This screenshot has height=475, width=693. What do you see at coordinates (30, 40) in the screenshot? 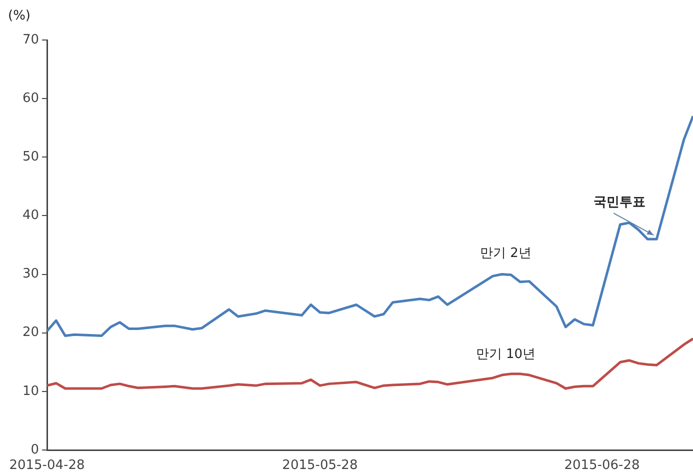
I see `y-tick-label: 70` at bounding box center [30, 40].